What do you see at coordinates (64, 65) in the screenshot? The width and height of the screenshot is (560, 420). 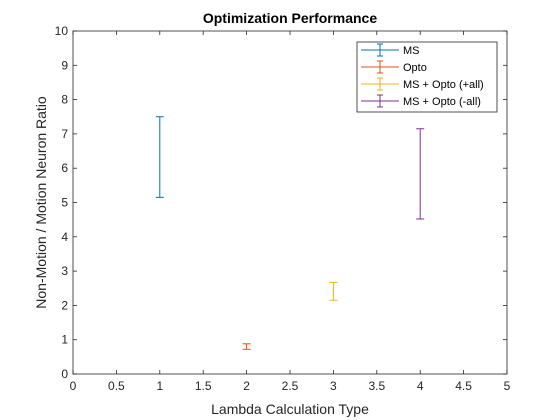 I see `y-tick-label: 9` at bounding box center [64, 65].